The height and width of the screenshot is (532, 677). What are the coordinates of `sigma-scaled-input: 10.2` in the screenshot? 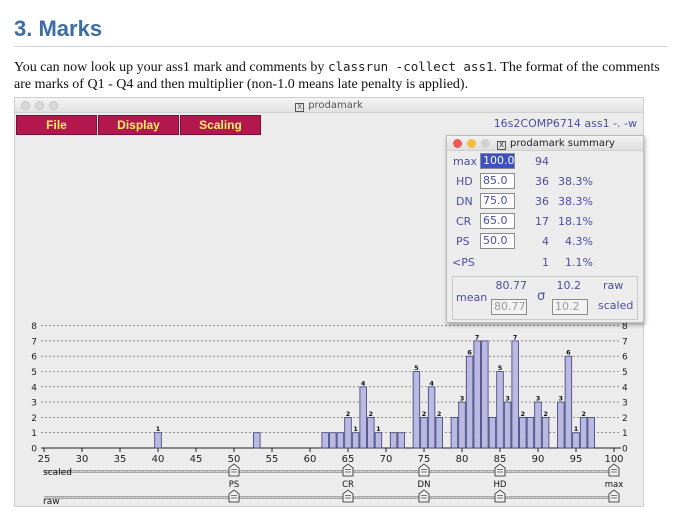 It's located at (570, 307).